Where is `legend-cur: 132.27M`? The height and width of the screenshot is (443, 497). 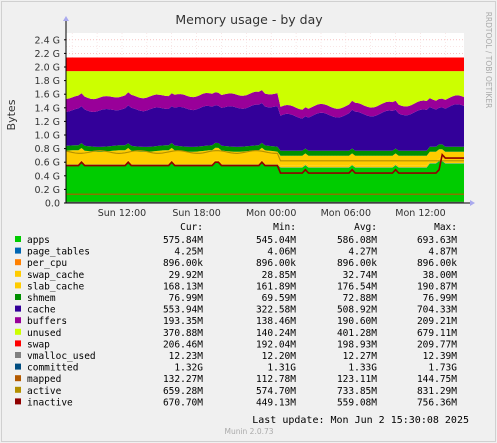 legend-cur: 132.27M is located at coordinates (183, 379).